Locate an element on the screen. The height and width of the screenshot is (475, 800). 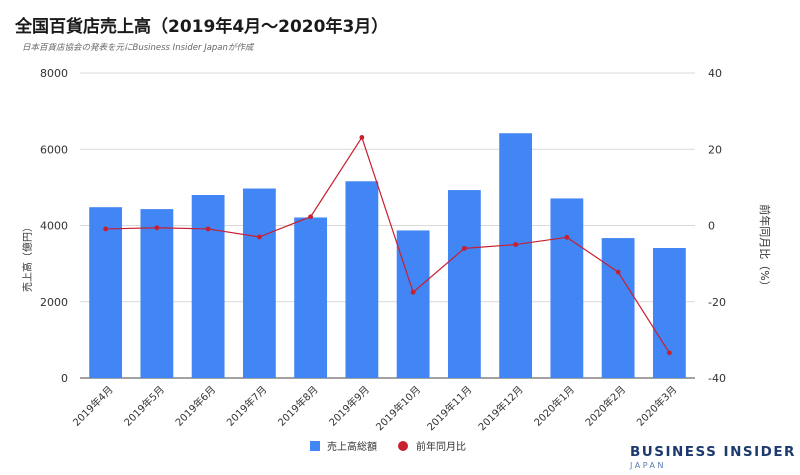
x-tick-label: 2019年4月 is located at coordinates (93, 406).